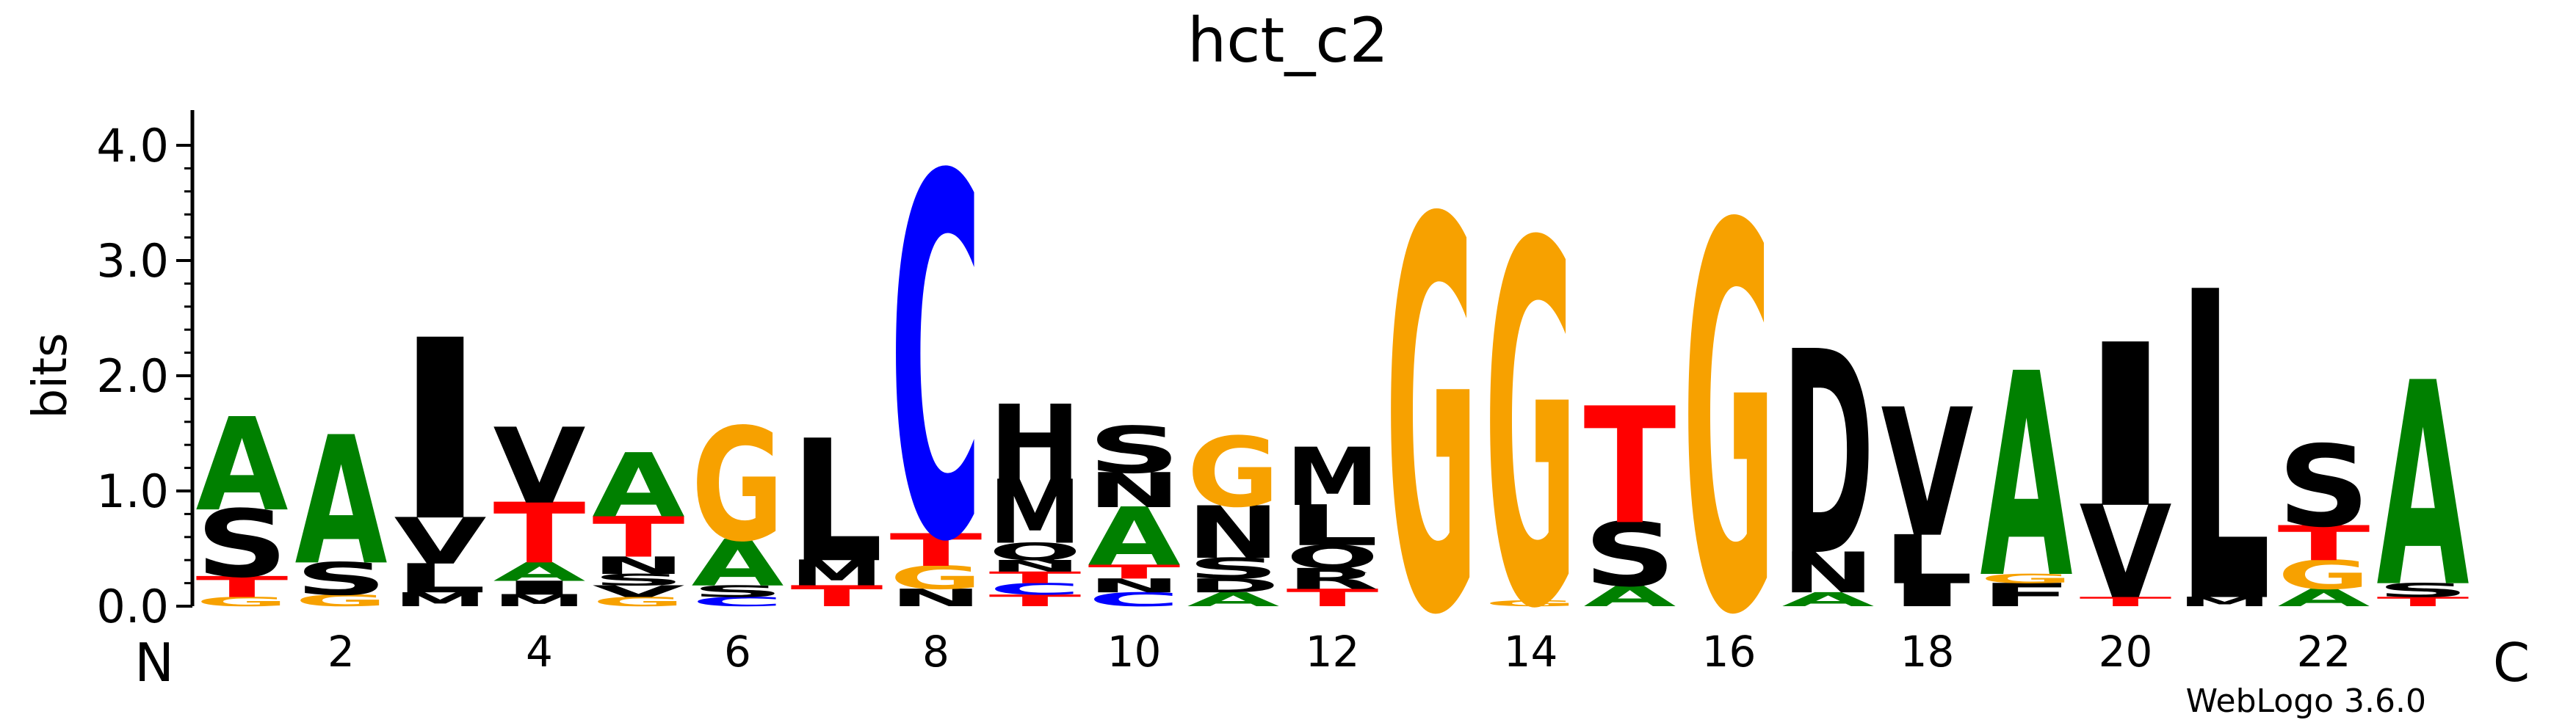  What do you see at coordinates (154, 663) in the screenshot?
I see `n-terminus-label: N` at bounding box center [154, 663].